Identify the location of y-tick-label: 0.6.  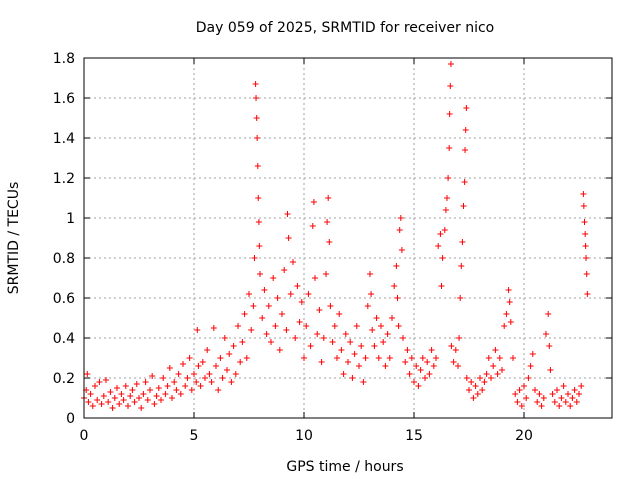
(64, 299).